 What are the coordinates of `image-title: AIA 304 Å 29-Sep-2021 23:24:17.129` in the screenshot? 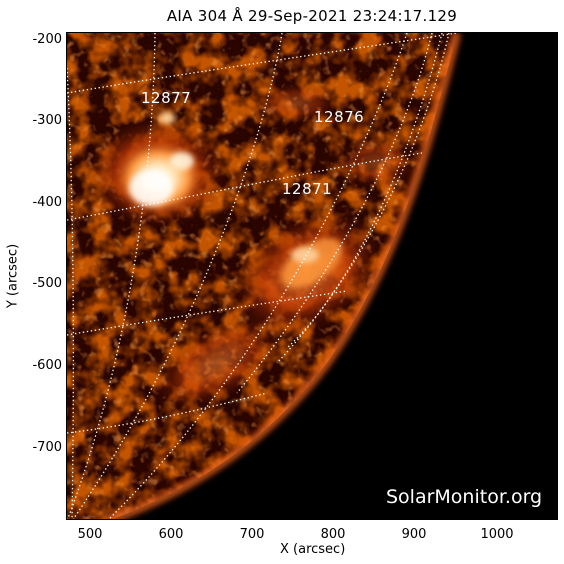 It's located at (312, 16).